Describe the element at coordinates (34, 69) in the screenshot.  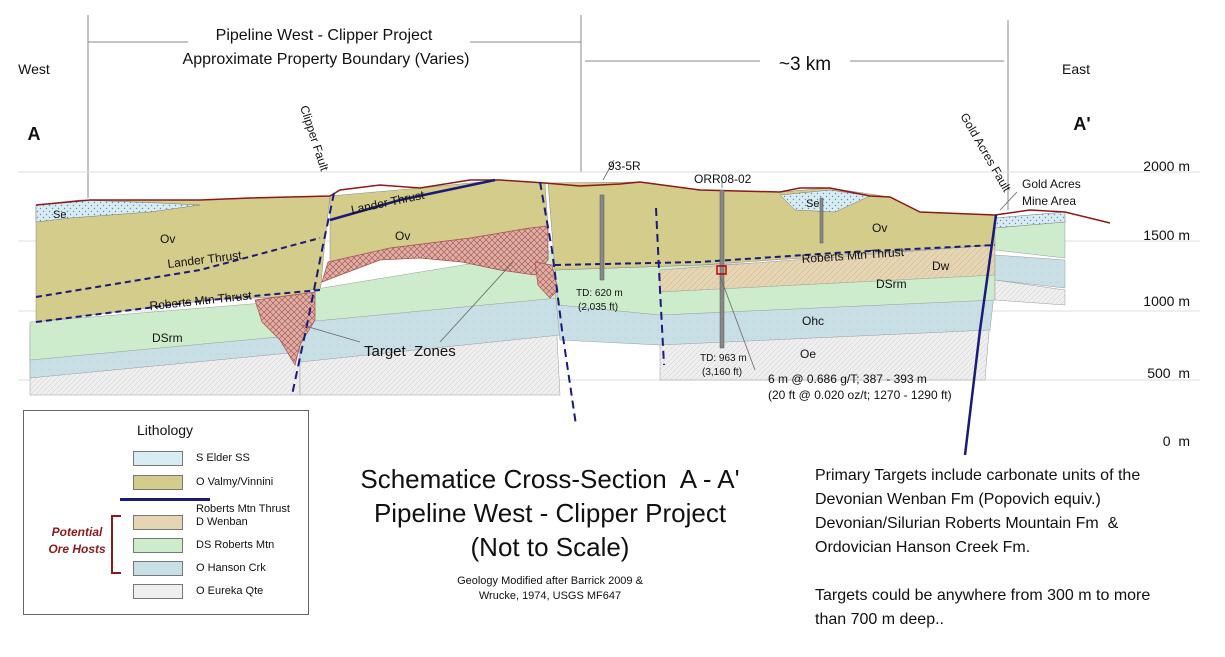
I see `direction-west: West` at that location.